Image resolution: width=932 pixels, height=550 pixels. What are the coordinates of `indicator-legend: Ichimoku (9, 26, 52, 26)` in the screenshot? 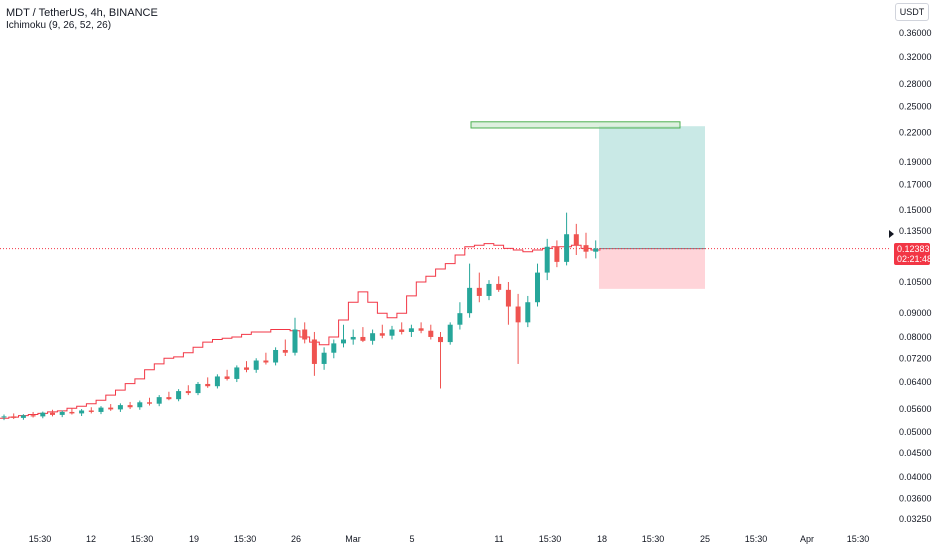 It's located at (59, 25).